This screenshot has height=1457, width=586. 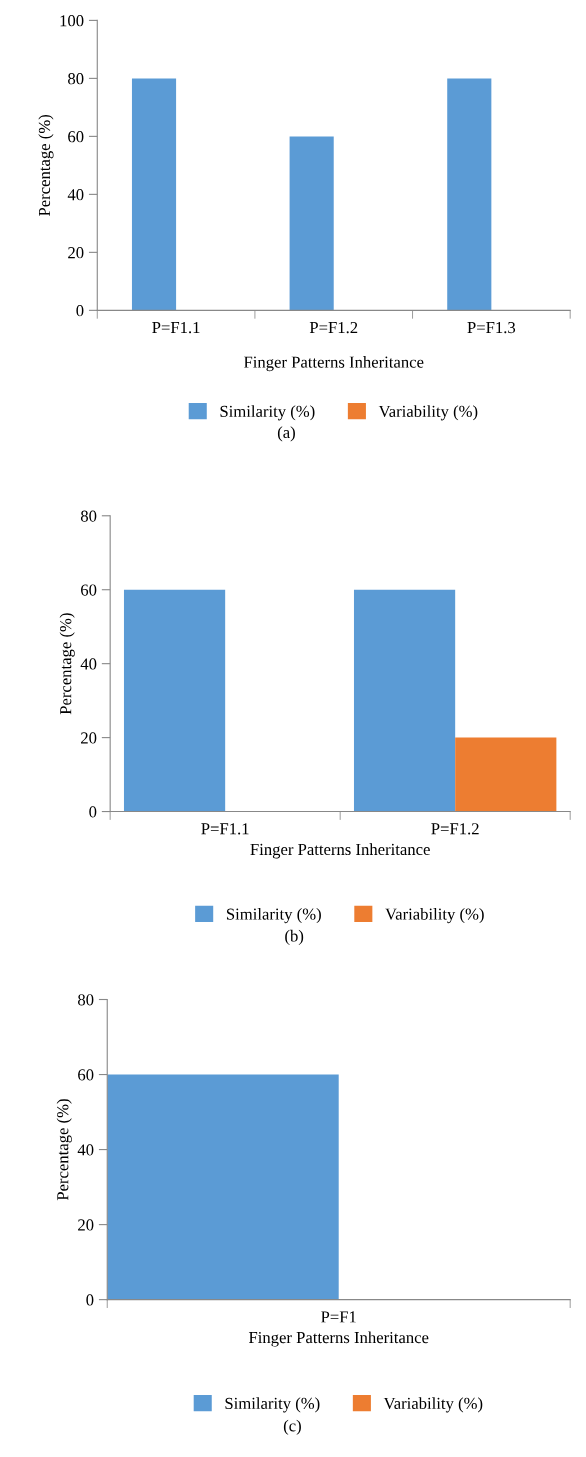 What do you see at coordinates (491, 327) in the screenshot?
I see `x-tick-label: P=F1.3` at bounding box center [491, 327].